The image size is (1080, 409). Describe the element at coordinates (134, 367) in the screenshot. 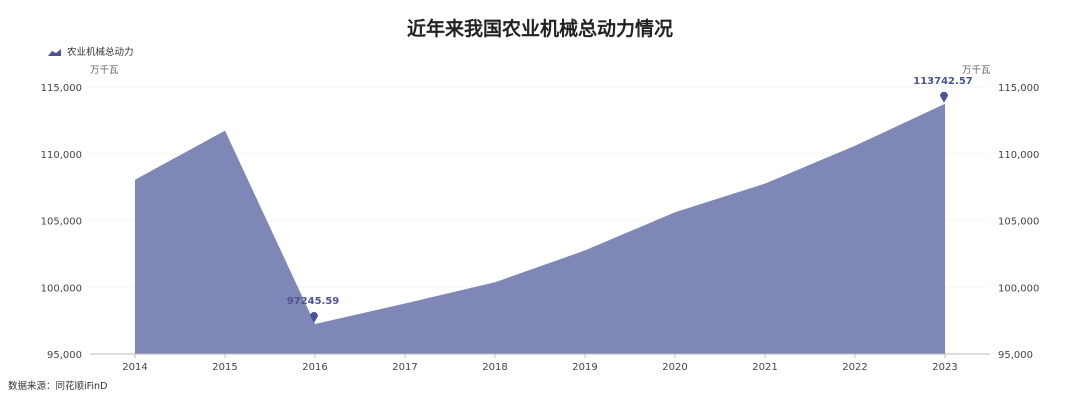

I see `x-tick-label: 2014` at that location.